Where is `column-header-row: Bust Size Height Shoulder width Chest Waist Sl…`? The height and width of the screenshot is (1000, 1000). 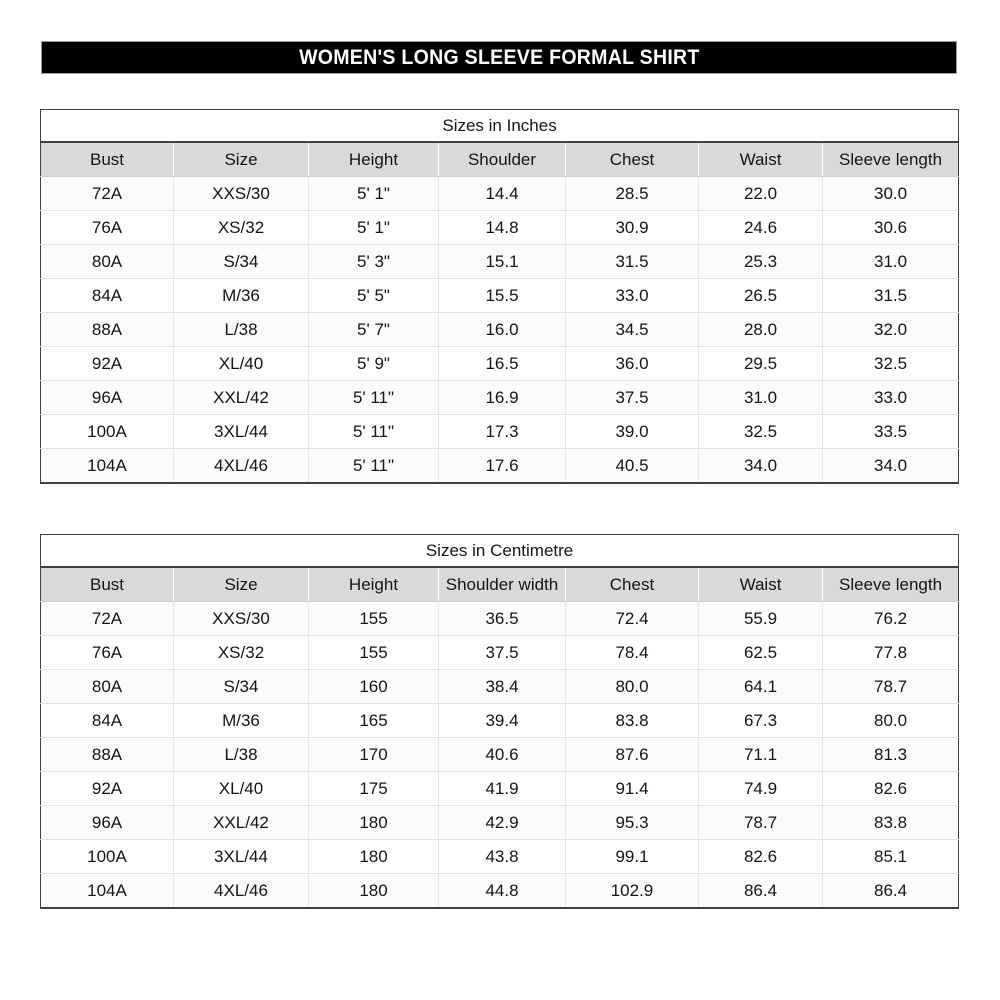 column-header-row: Bust Size Height Shoulder width Chest Waist Sl… is located at coordinates (499, 584).